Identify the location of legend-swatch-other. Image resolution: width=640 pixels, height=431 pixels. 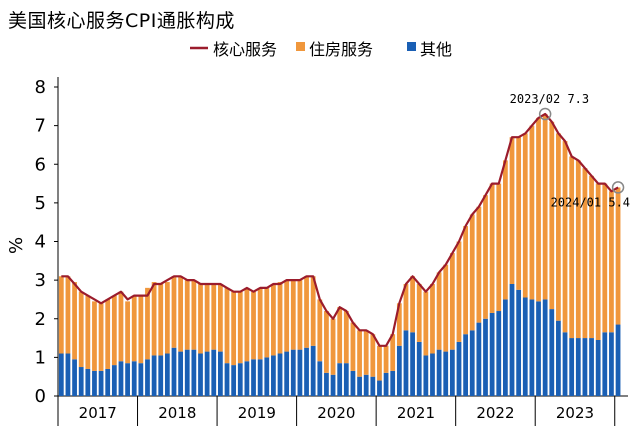
(411, 46).